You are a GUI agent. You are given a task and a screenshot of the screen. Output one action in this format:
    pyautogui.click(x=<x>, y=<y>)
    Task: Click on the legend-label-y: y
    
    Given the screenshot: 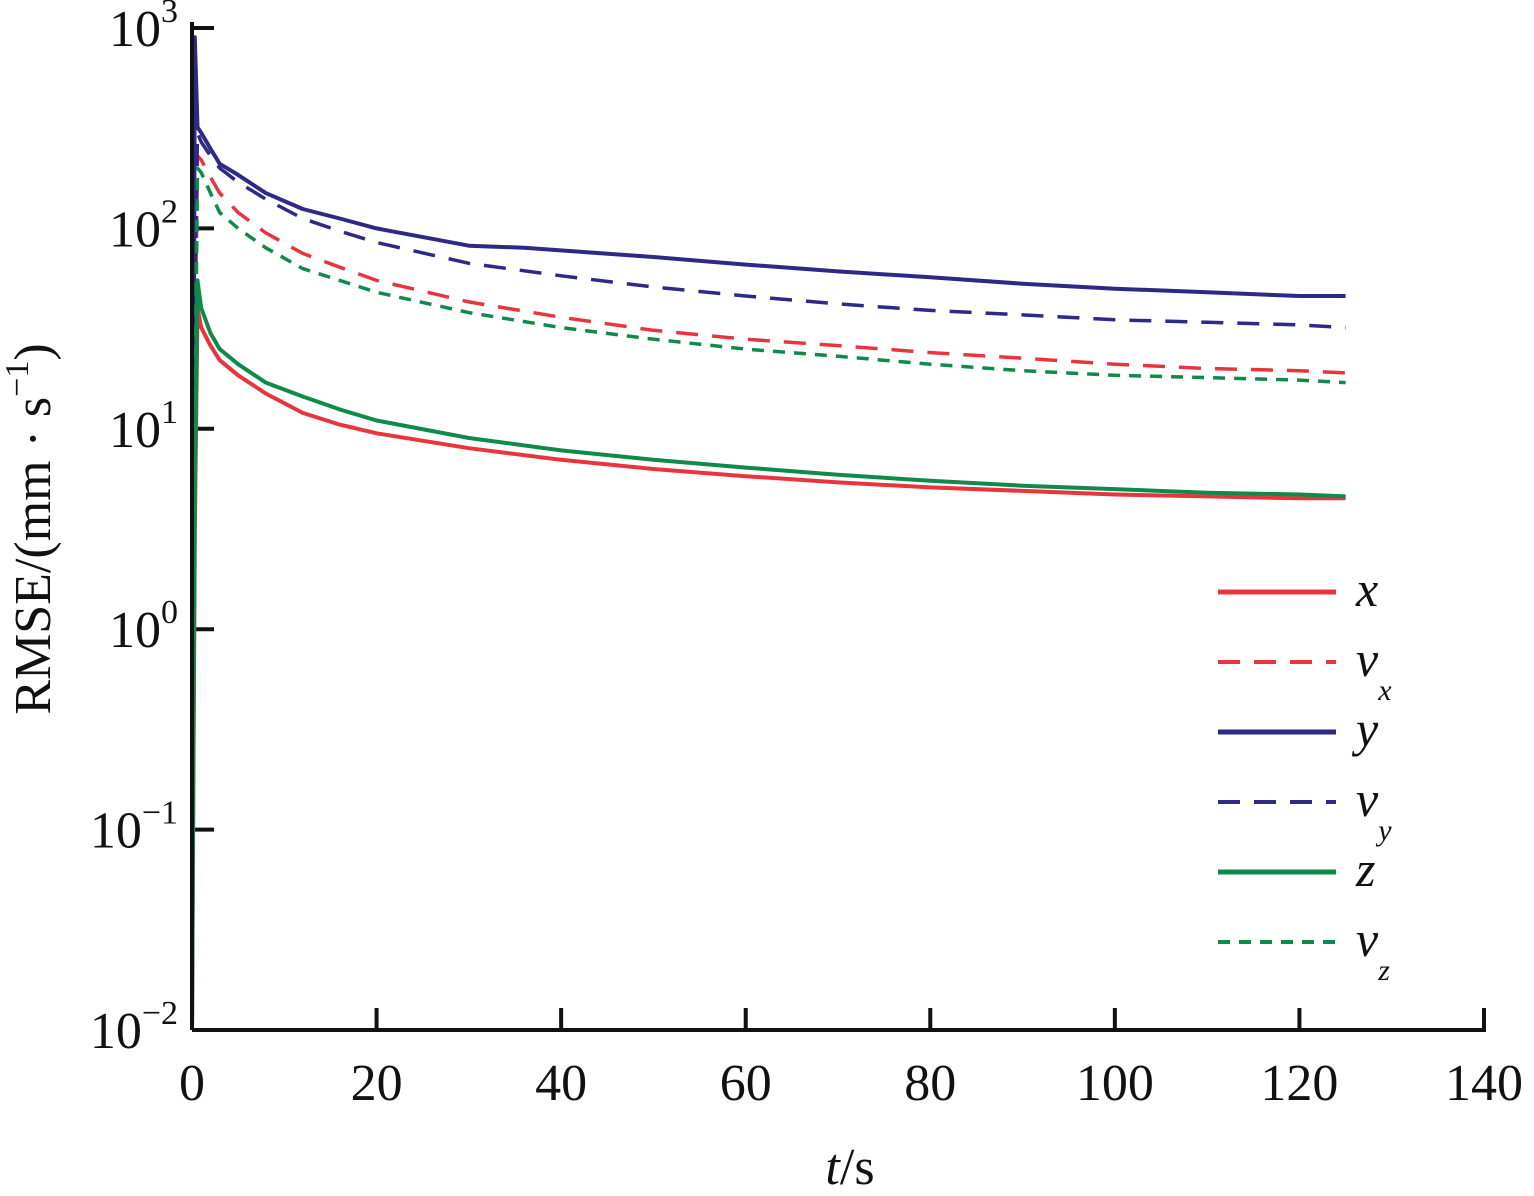 What is the action you would take?
    pyautogui.click(x=1365, y=729)
    